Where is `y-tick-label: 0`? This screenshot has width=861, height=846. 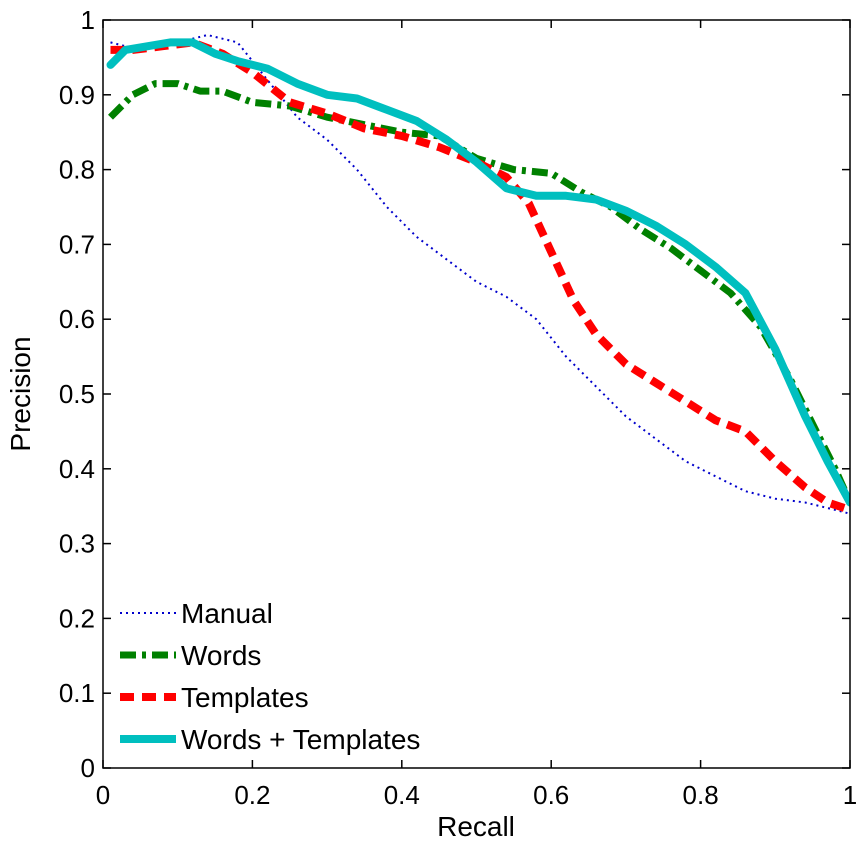
y-tick-label: 0 is located at coordinates (88, 768).